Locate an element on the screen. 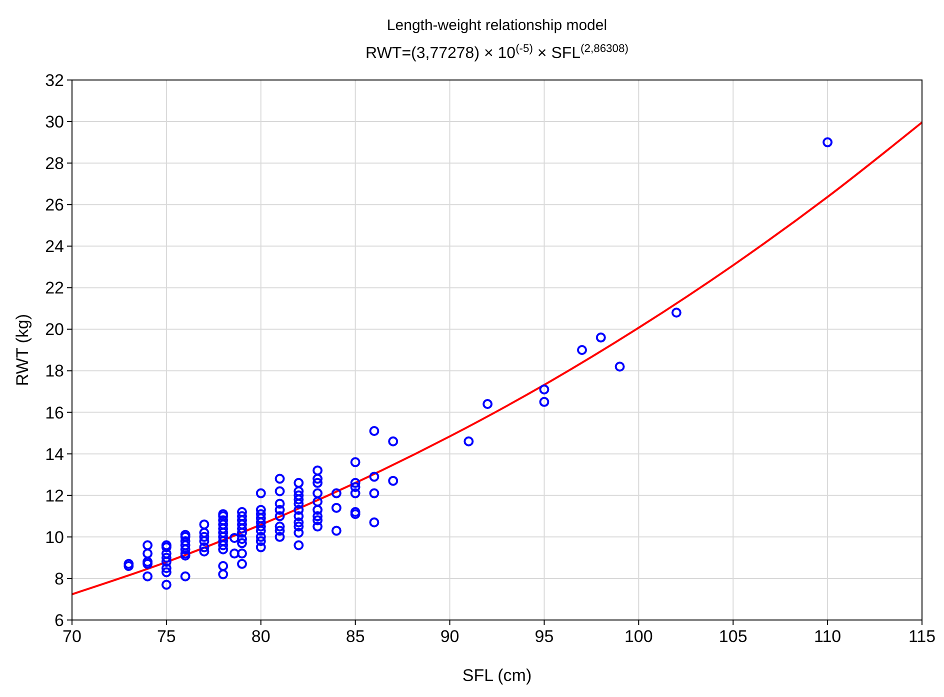  chart-subtitle: RWT=(3,77278) × 10$^{(-5)}$ × SFL$^{(2,86308)}$ is located at coordinates (497, 52).